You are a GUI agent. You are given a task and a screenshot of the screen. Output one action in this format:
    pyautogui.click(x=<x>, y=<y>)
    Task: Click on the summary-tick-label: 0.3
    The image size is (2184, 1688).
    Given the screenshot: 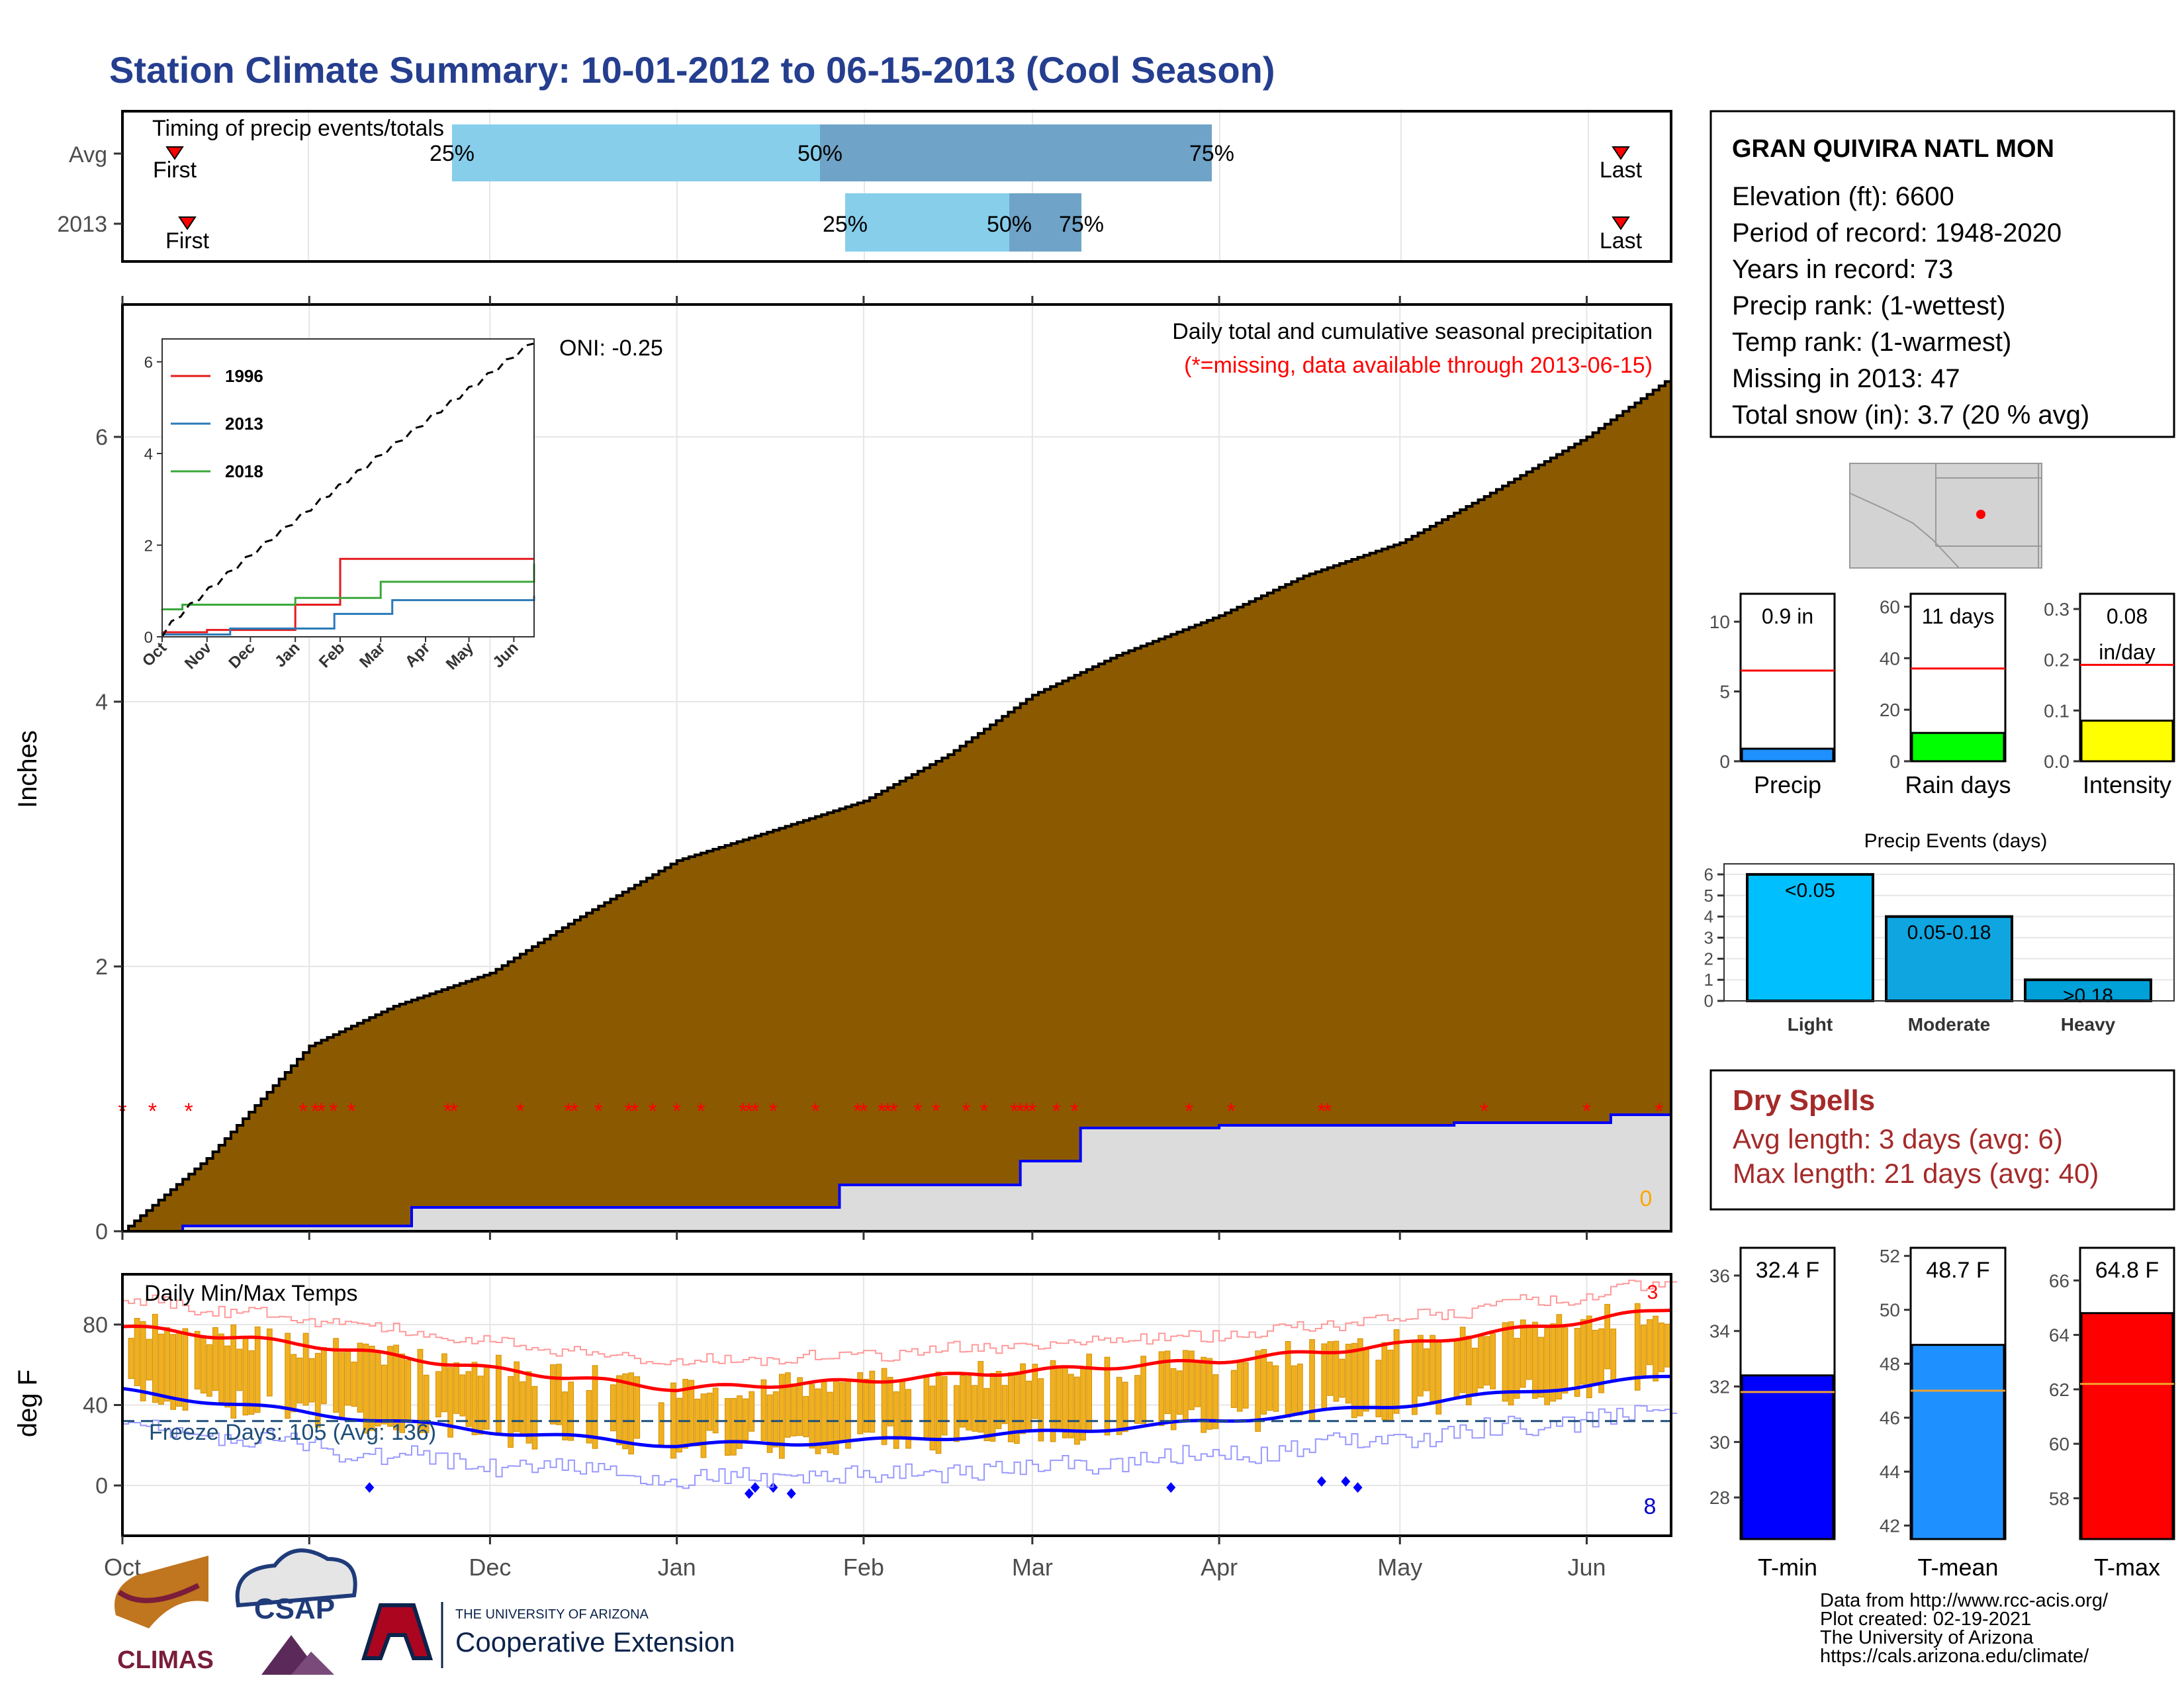 What is the action you would take?
    pyautogui.click(x=2057, y=609)
    